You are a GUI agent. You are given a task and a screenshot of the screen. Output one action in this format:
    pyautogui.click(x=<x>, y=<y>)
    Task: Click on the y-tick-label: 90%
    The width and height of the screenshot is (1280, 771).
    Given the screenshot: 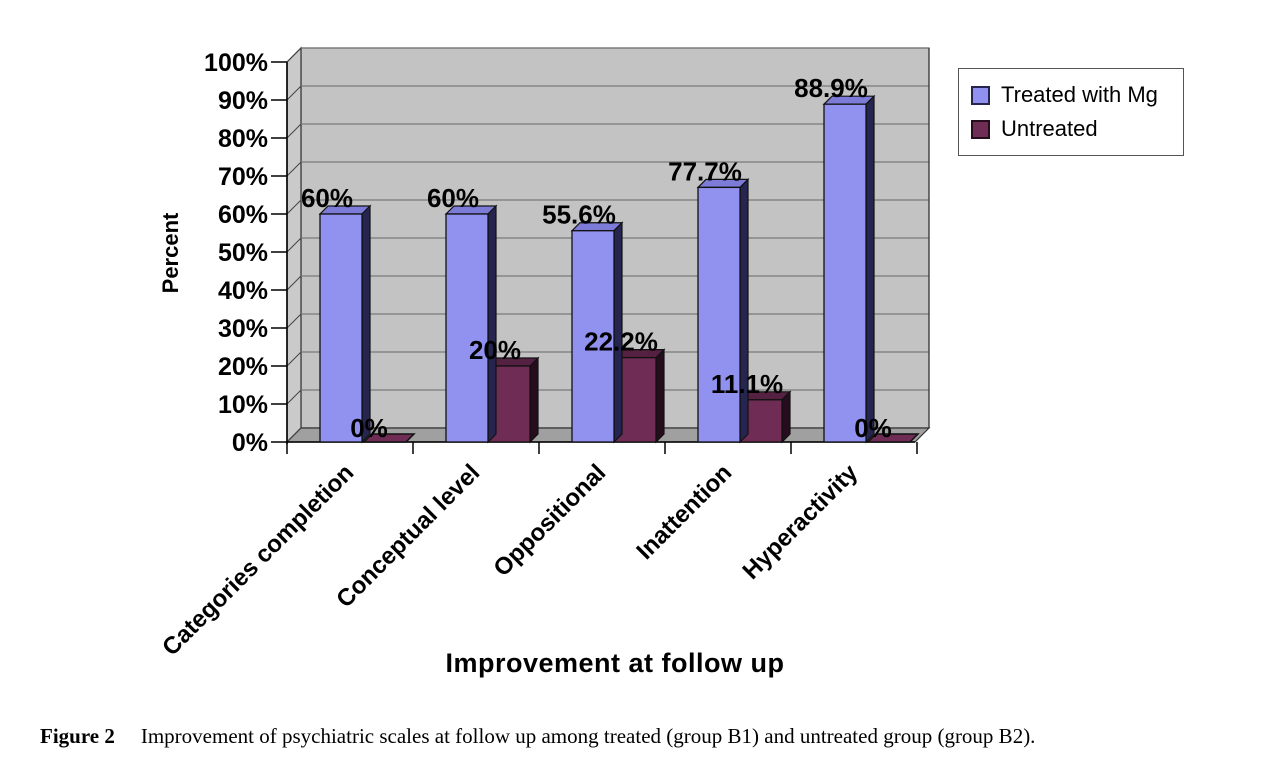 What is the action you would take?
    pyautogui.click(x=243, y=101)
    